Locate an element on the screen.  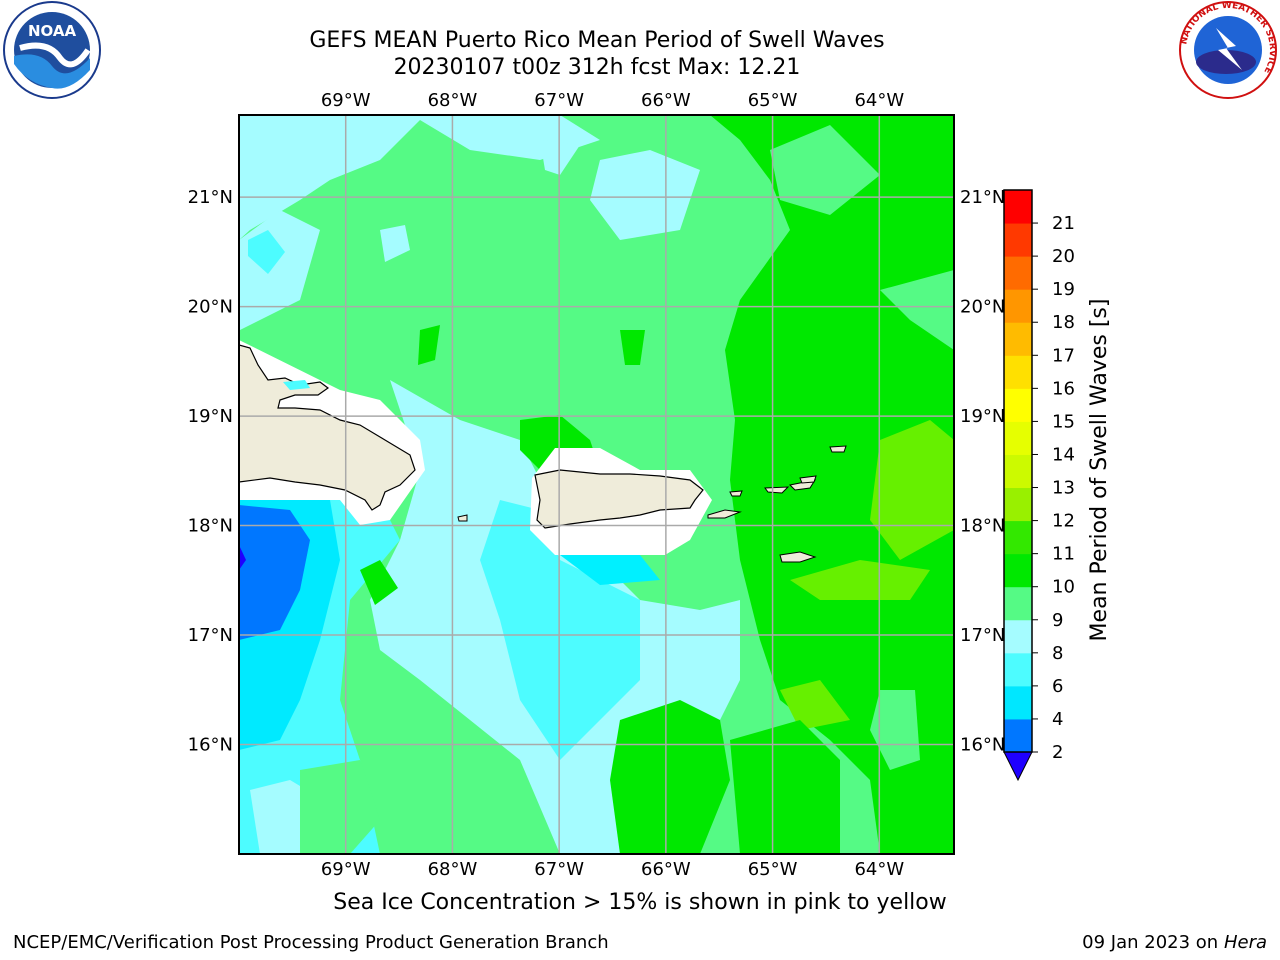
field-6-8s-central is located at coordinates (560, 630).